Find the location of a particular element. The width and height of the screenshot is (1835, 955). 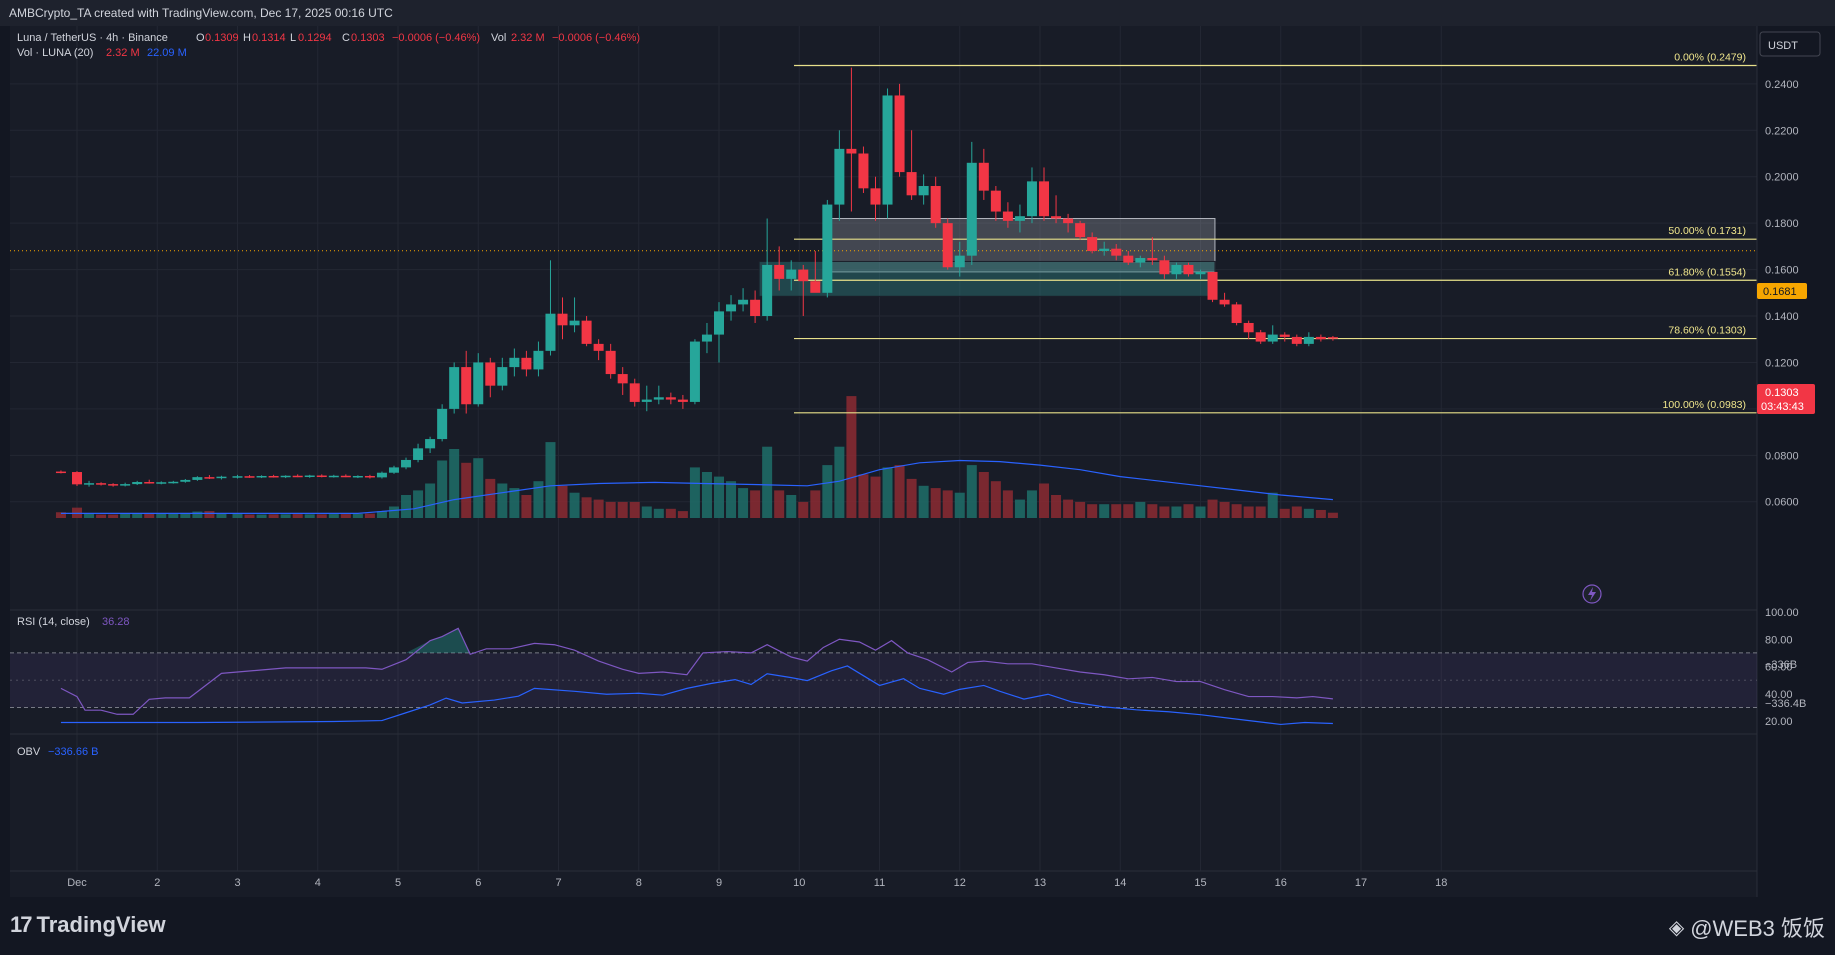

rsi-pane is located at coordinates (883, 671).